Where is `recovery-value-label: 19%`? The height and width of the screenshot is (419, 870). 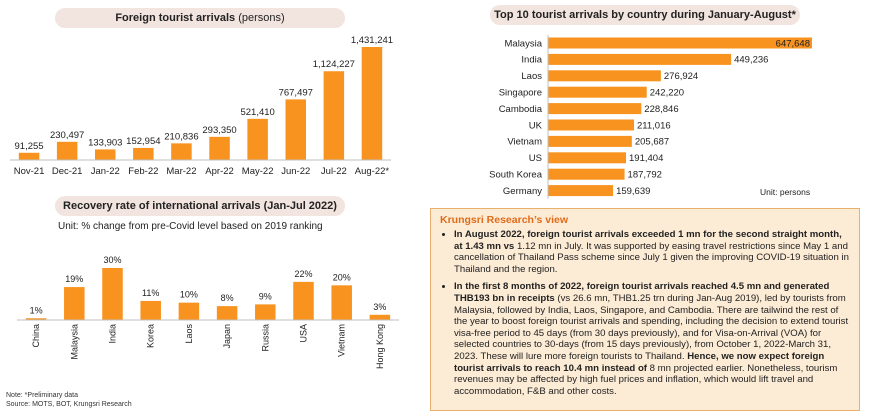
recovery-value-label: 19% is located at coordinates (74, 279).